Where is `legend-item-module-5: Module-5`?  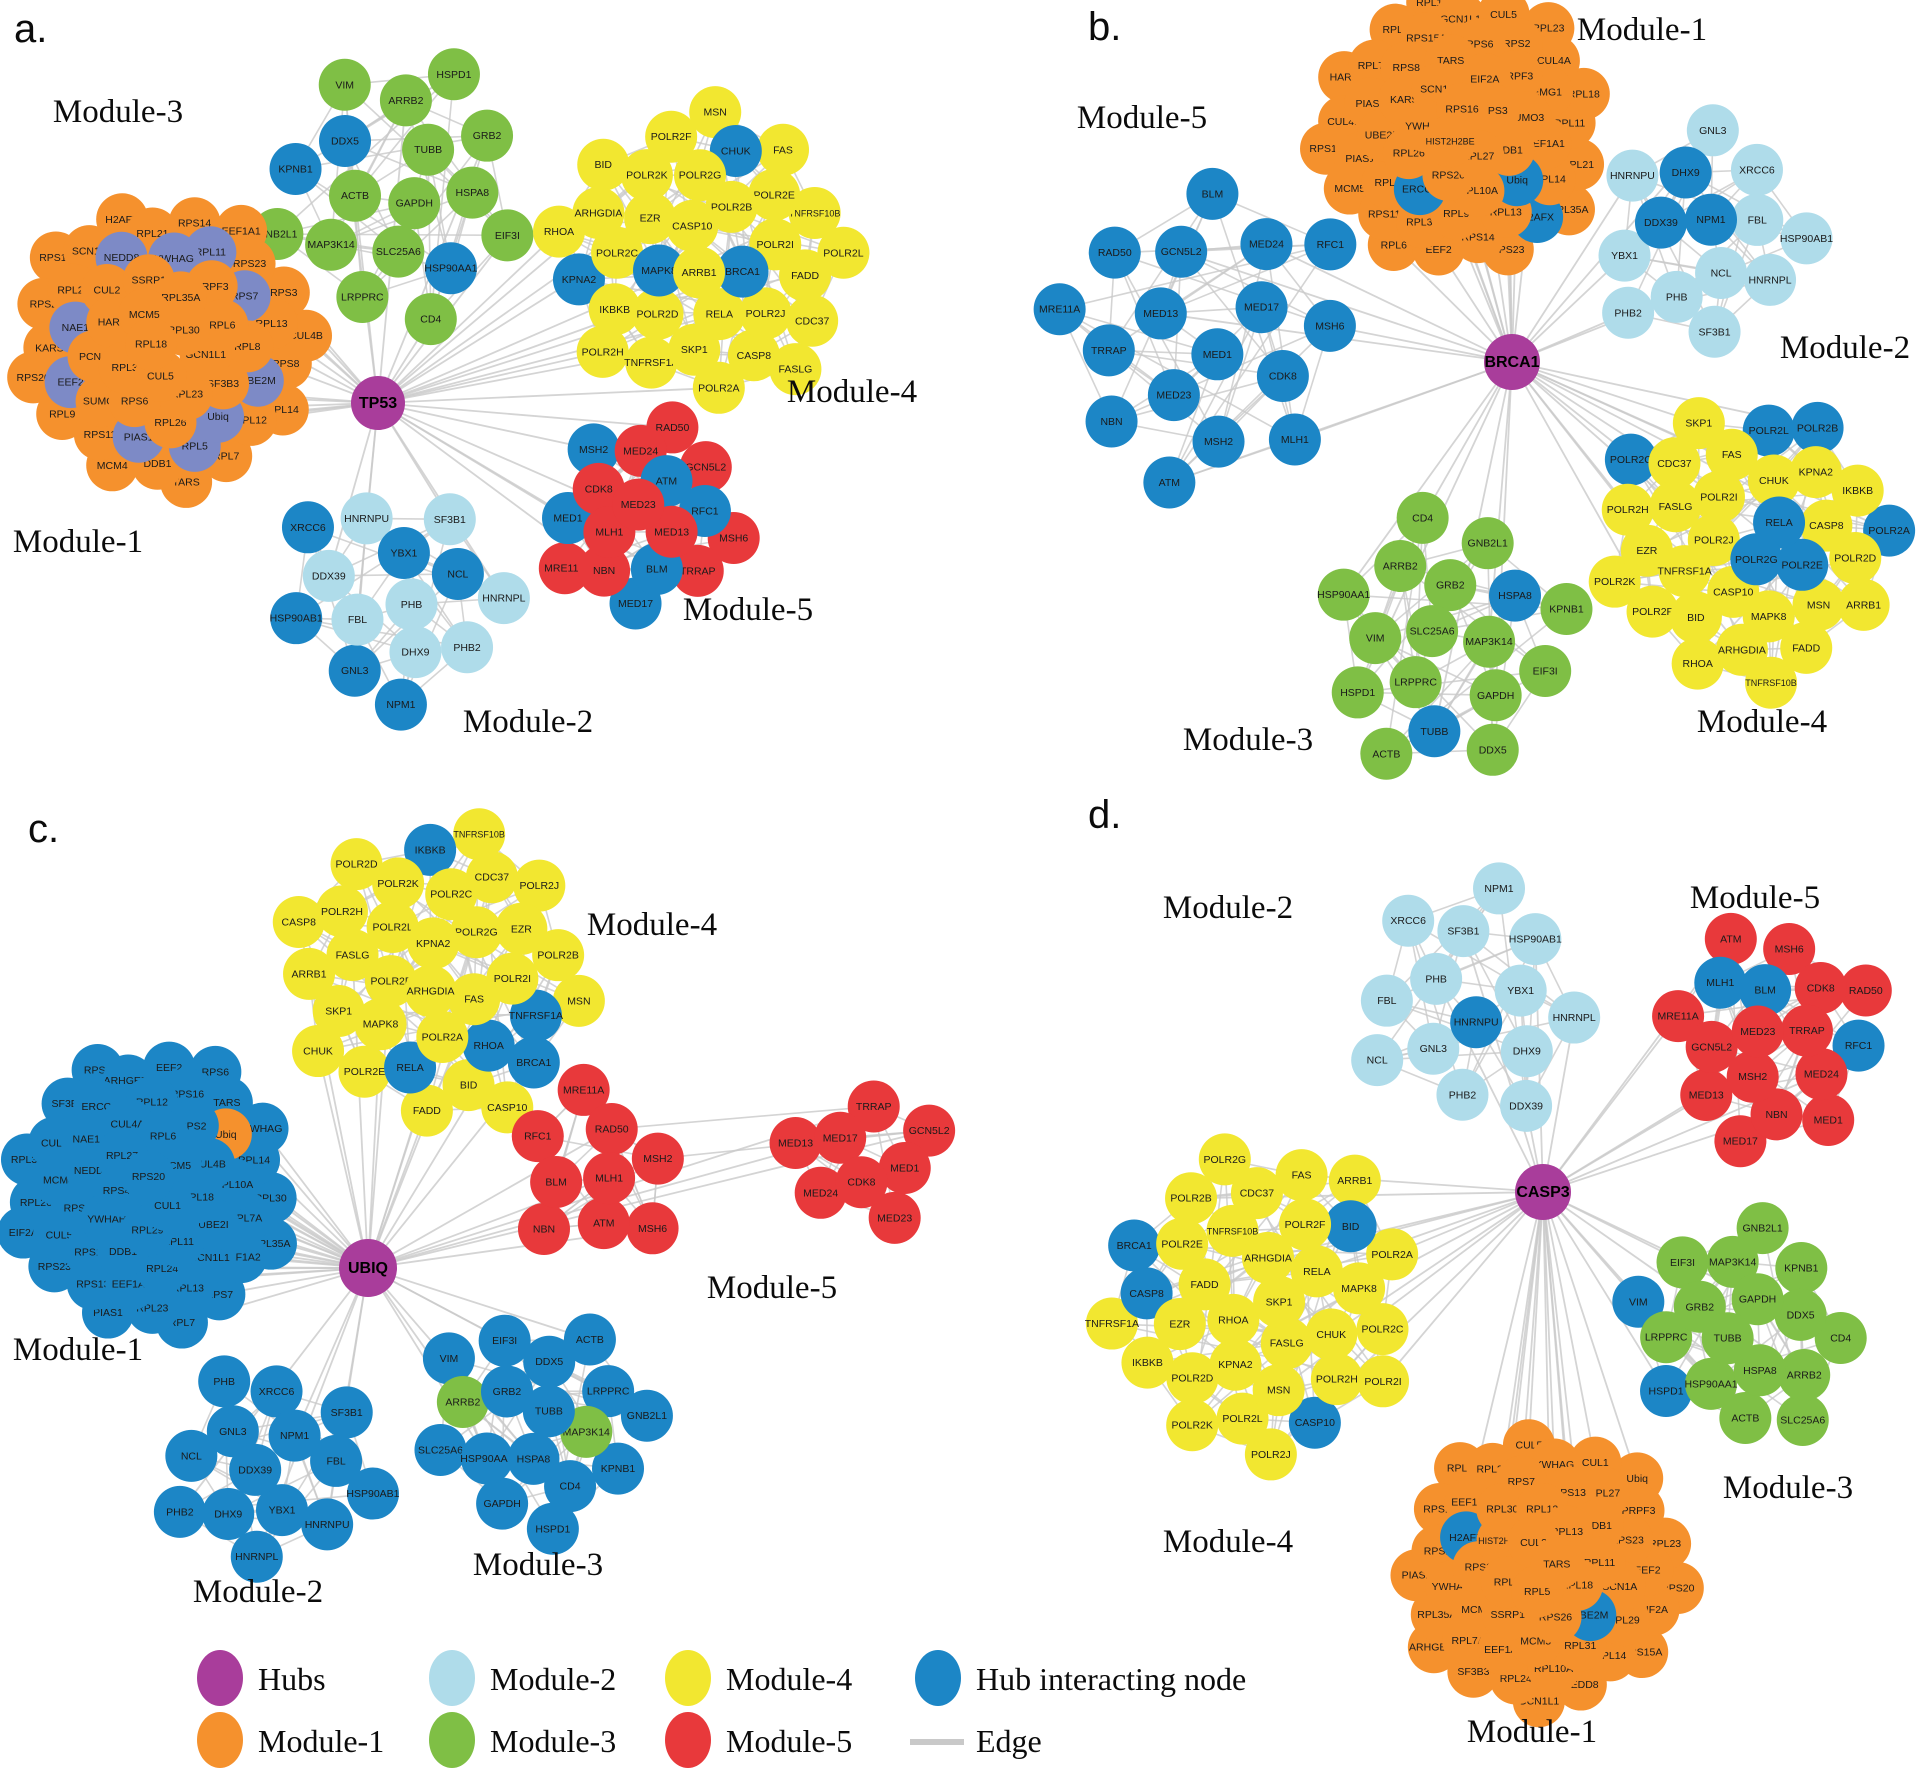
legend-item-module-5: Module-5 is located at coordinates (758, 1740).